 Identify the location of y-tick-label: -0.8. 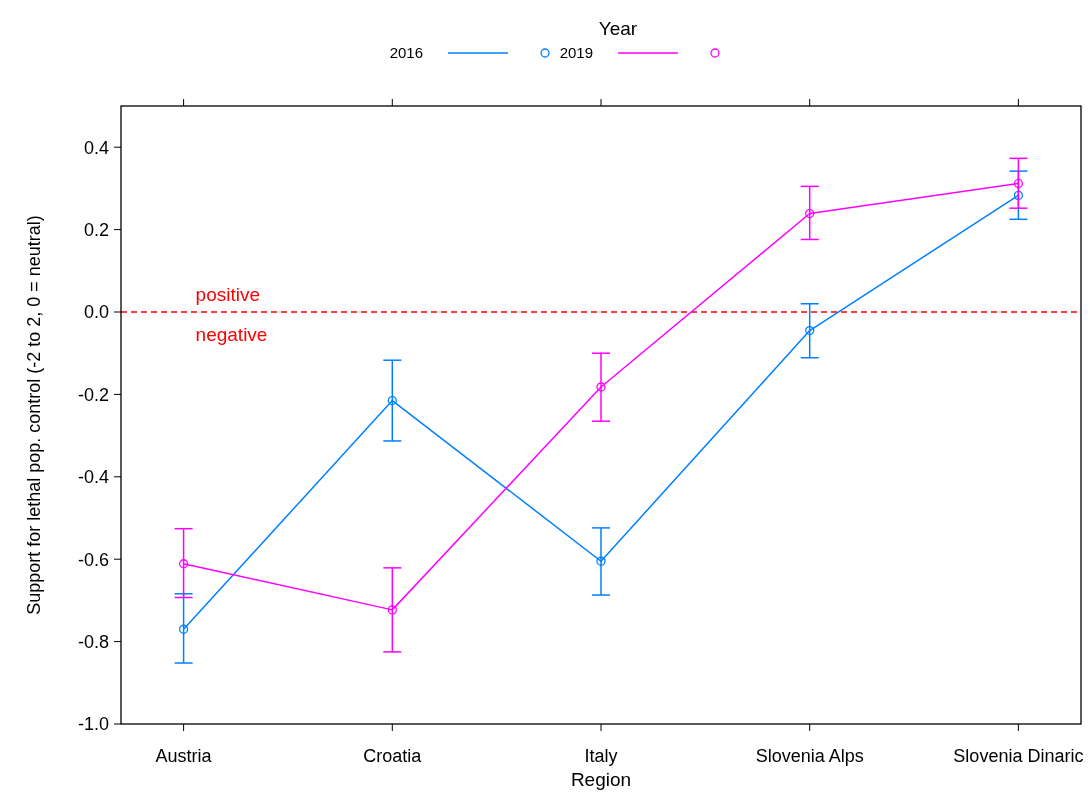
(93, 641).